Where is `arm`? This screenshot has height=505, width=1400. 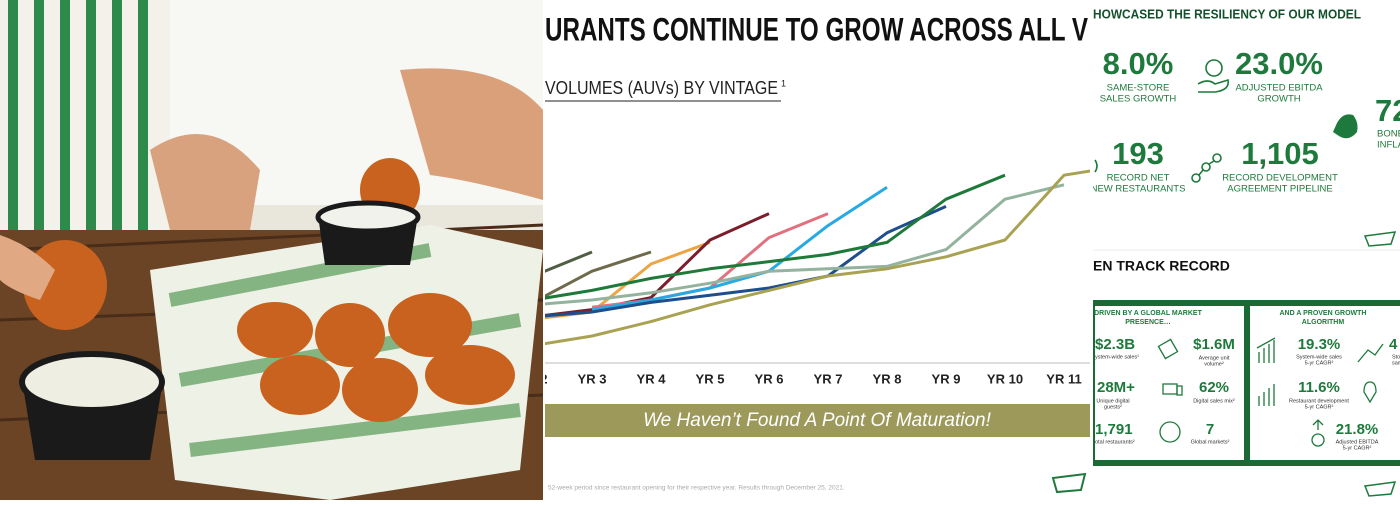
arm is located at coordinates (205, 182).